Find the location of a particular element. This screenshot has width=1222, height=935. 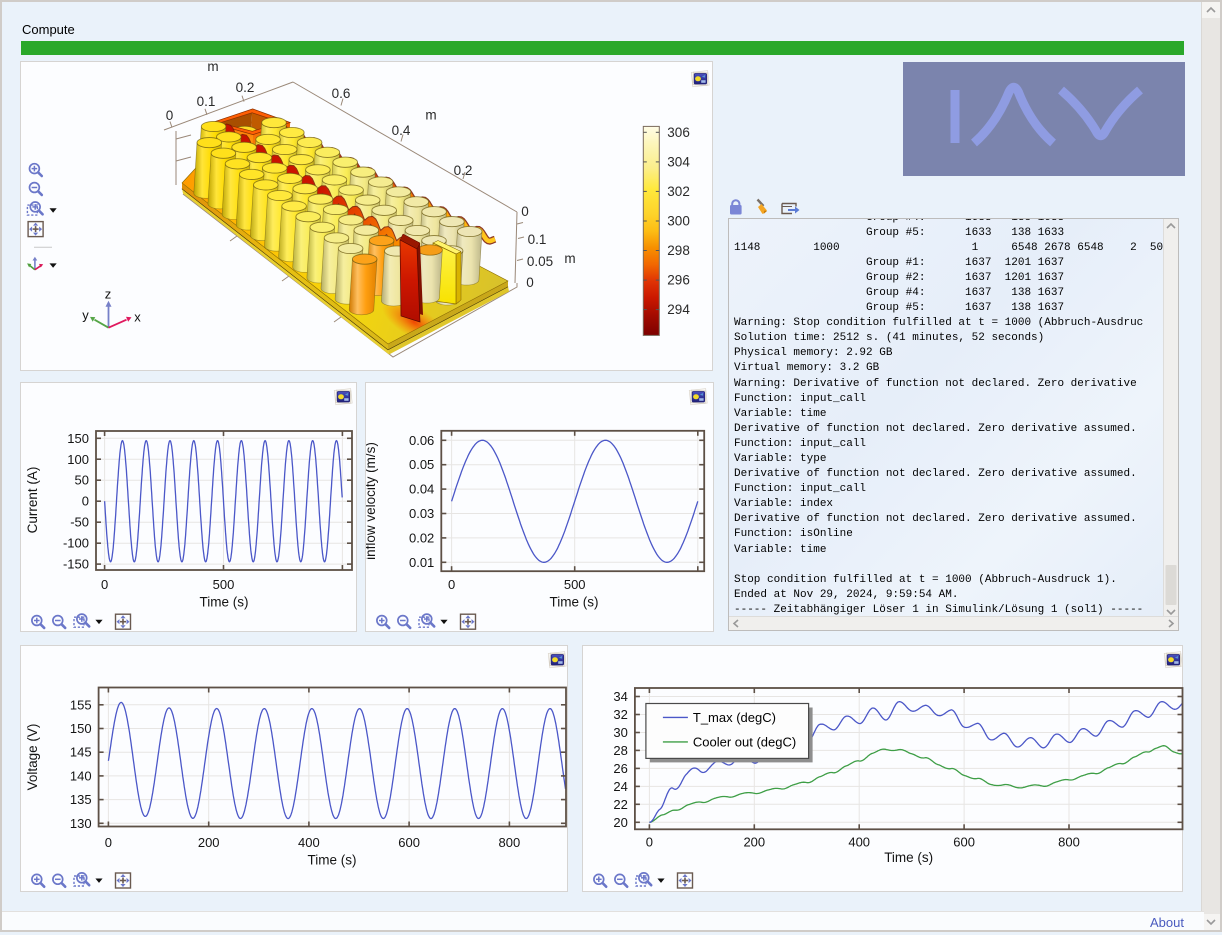

svg-text: Voltage (V) is located at coordinates (32, 757).